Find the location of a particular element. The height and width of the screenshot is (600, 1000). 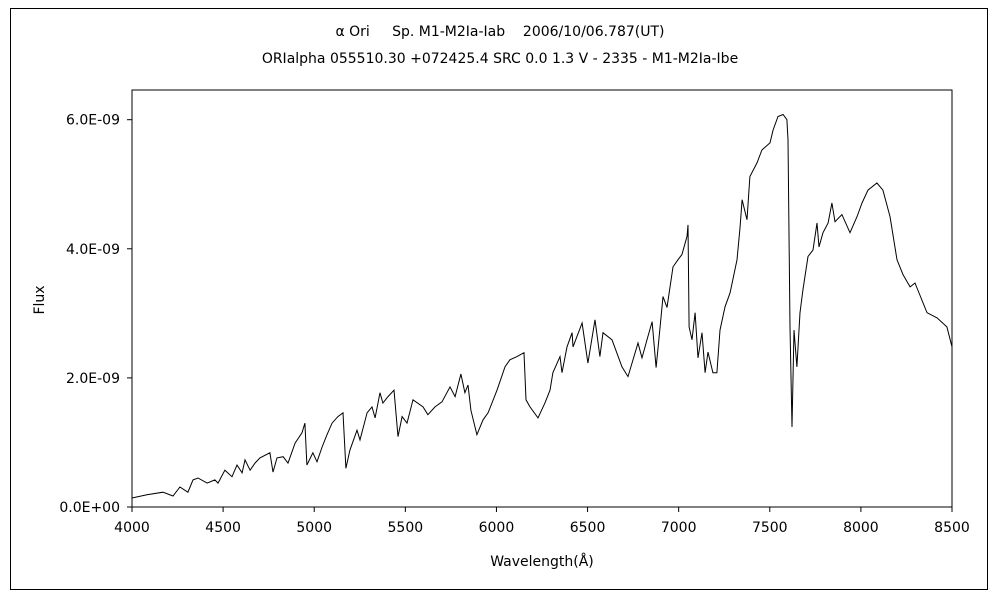

y-axis-label: Flux is located at coordinates (40, 299).